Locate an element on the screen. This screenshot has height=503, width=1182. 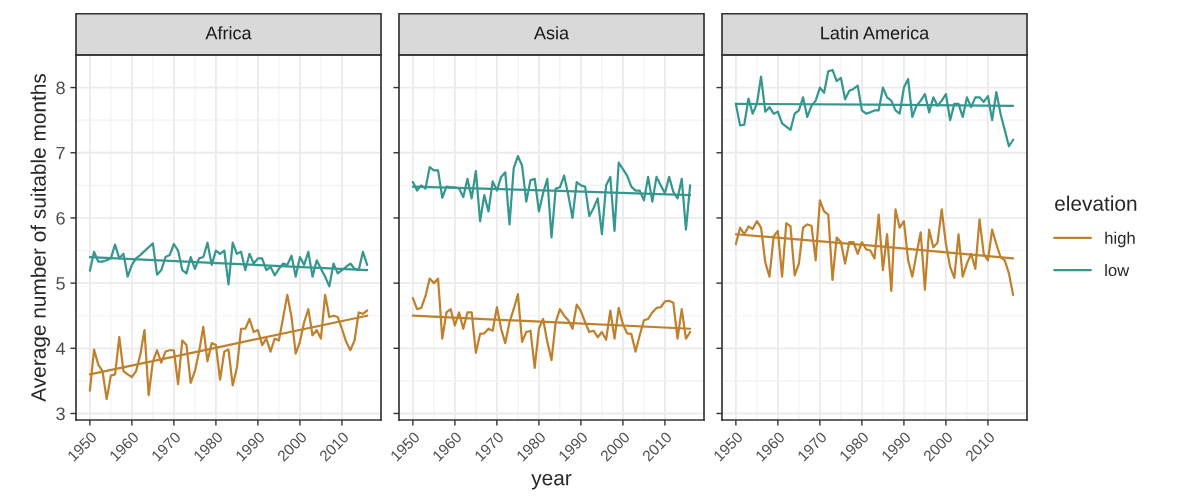
legend-title: elevation is located at coordinates (1096, 203).